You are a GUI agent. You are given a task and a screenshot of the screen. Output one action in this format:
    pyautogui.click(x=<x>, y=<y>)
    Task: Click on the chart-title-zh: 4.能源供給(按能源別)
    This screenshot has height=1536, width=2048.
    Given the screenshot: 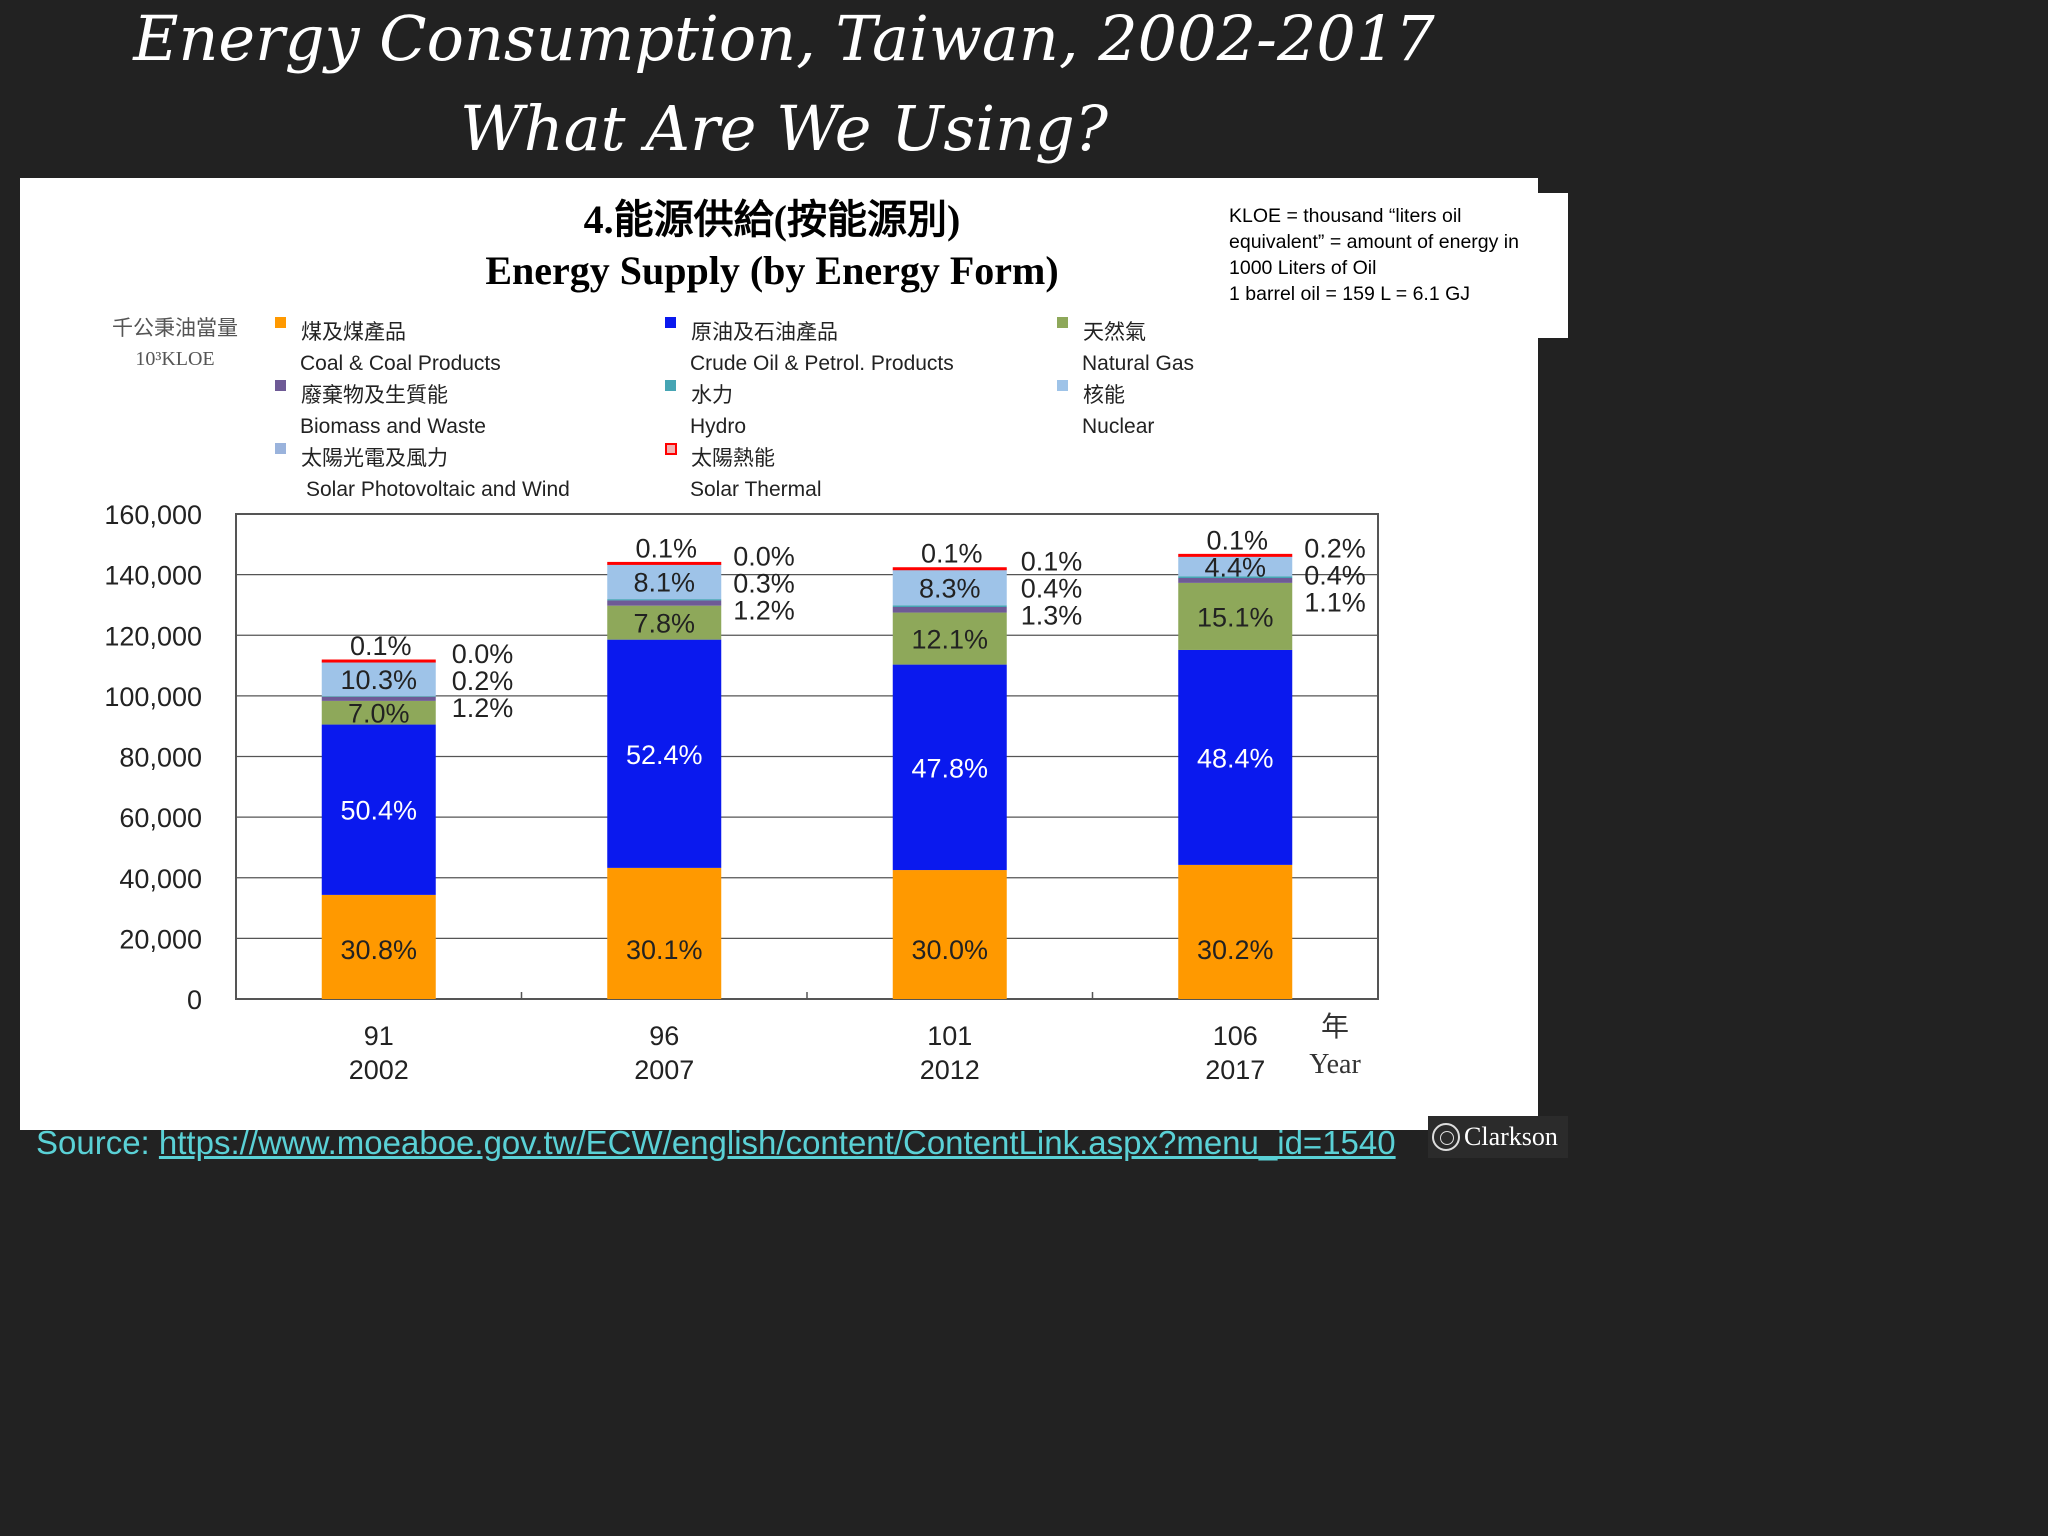 What is the action you would take?
    pyautogui.click(x=772, y=219)
    